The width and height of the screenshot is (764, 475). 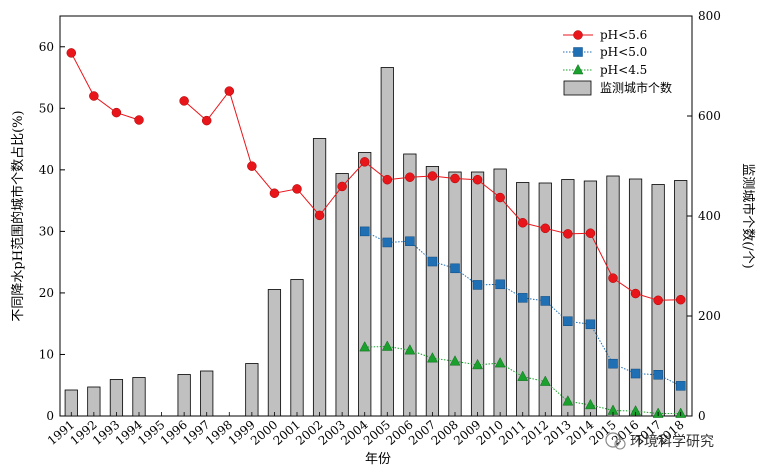 I want to click on bar-1999, so click(x=252, y=390).